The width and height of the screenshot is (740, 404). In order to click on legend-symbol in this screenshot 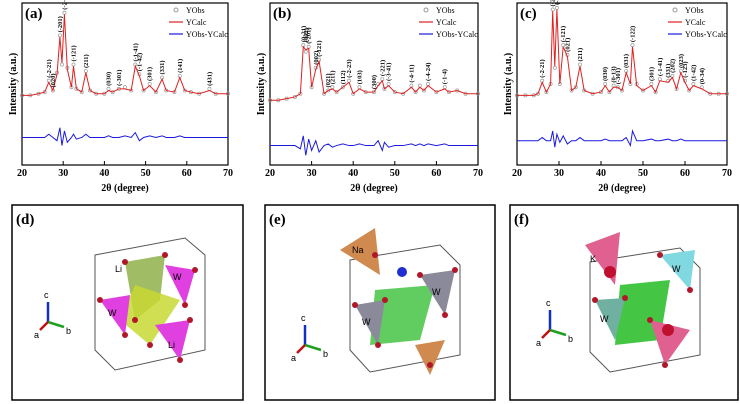, I will do `click(176, 10)`.